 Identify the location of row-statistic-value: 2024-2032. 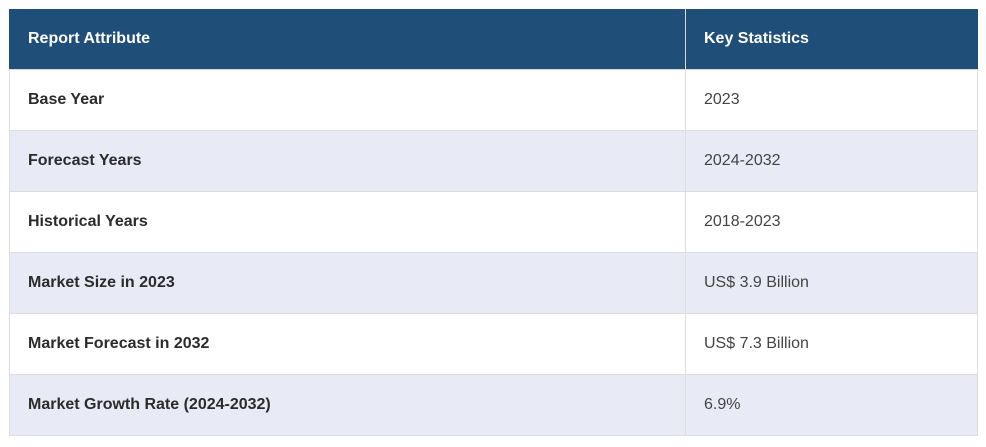
(831, 160).